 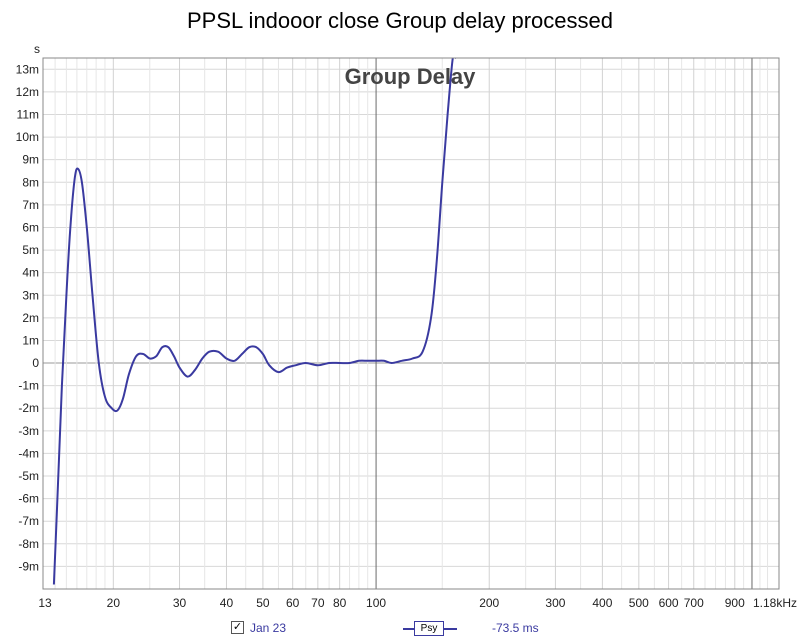 I want to click on psy-label-box: Psy, so click(x=429, y=628).